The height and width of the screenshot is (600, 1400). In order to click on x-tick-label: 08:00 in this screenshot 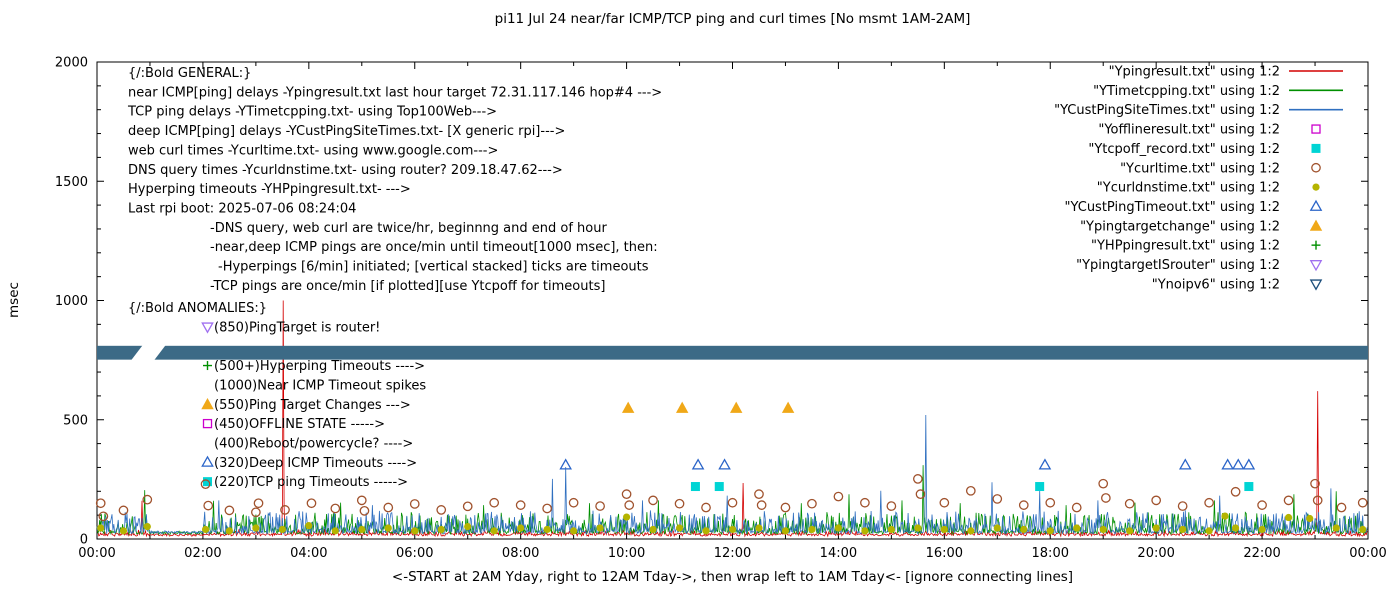, I will do `click(520, 553)`.